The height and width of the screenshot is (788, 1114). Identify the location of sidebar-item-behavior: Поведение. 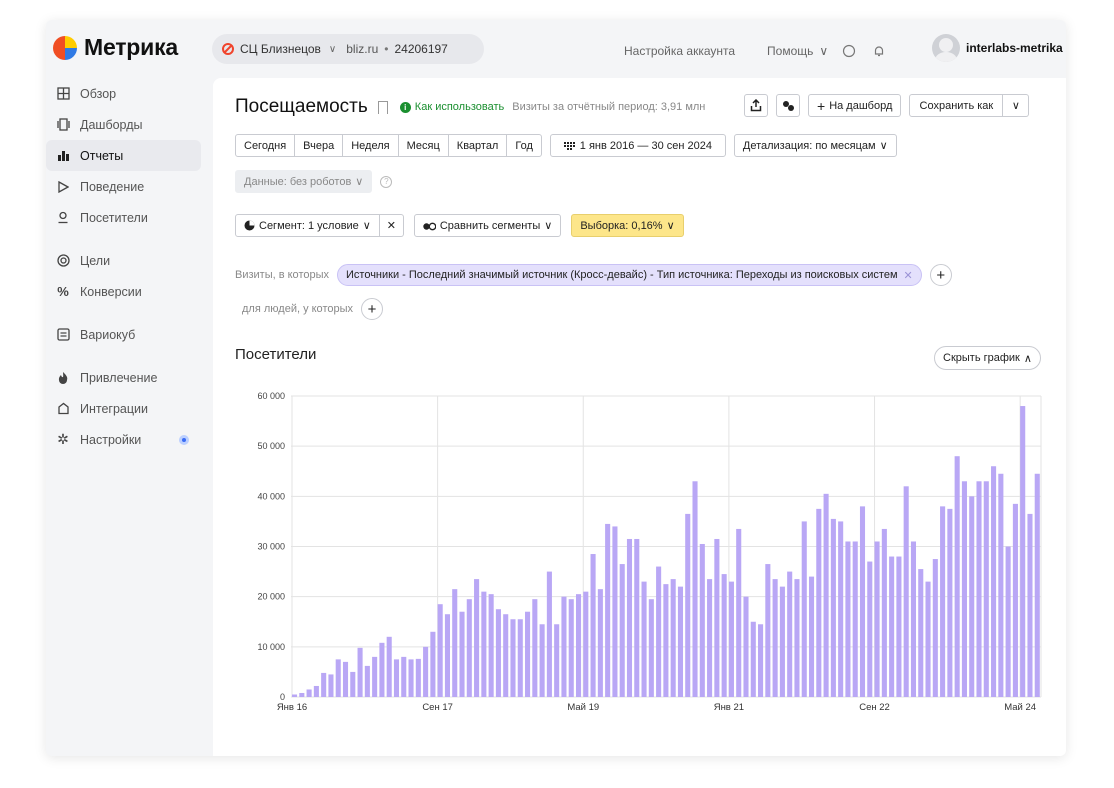
(123, 186).